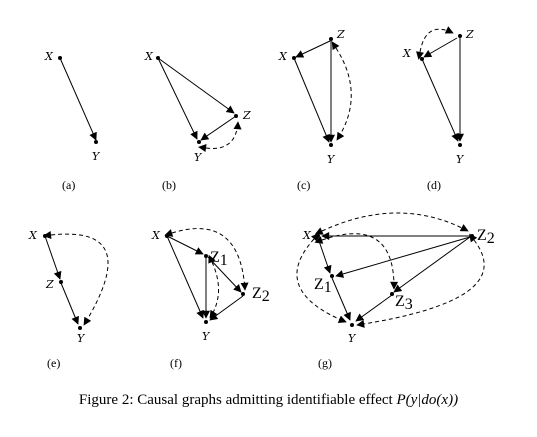  Describe the element at coordinates (392, 294) in the screenshot. I see `node-z3` at that location.